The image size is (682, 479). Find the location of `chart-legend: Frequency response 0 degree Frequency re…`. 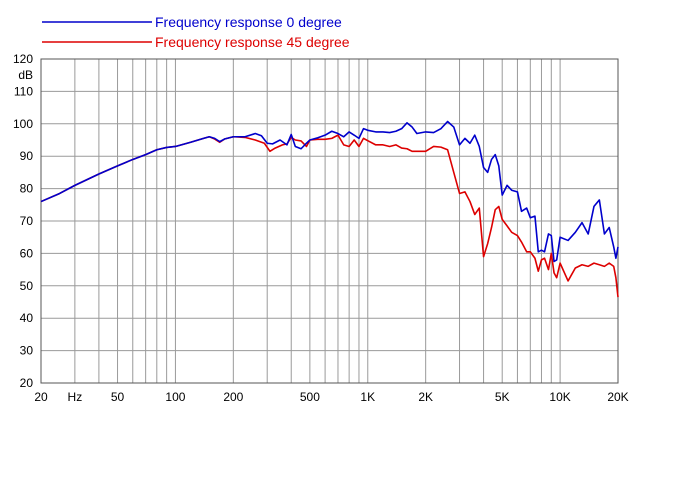

chart-legend: Frequency response 0 degree Frequency re… is located at coordinates (196, 32).